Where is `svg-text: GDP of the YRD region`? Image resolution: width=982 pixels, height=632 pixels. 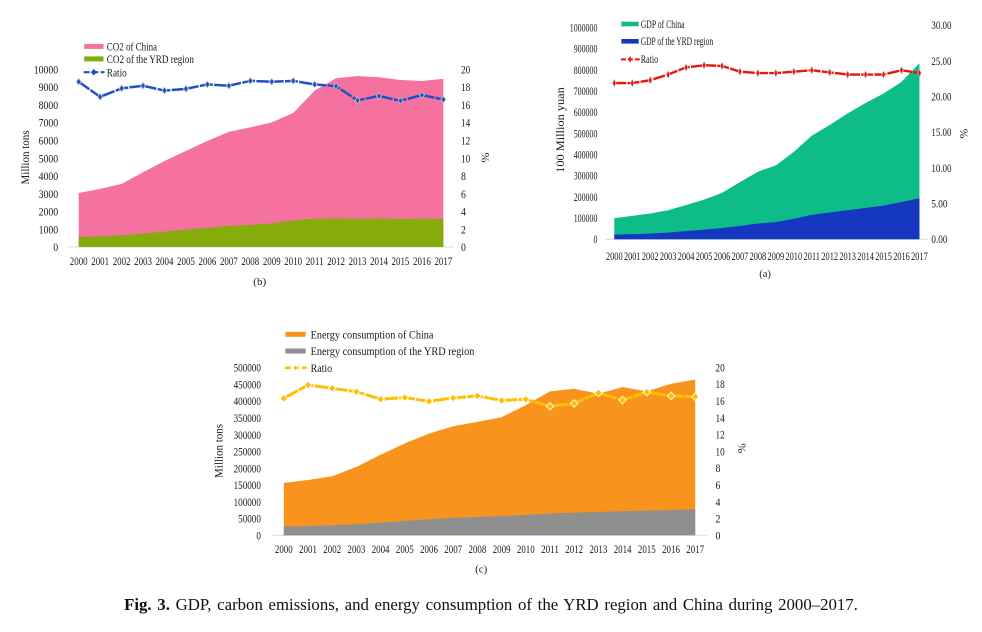
svg-text: GDP of the YRD region is located at coordinates (677, 42).